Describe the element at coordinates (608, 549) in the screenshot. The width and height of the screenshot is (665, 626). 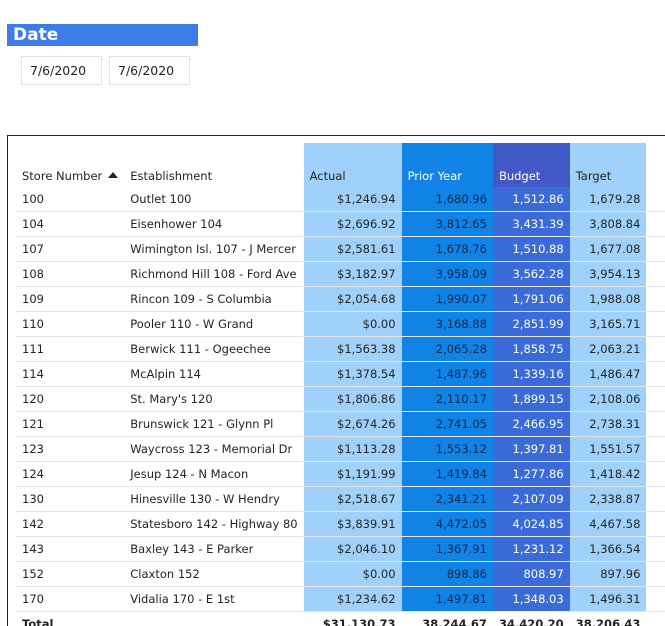
I see `cell-target: 1,366.54` at that location.